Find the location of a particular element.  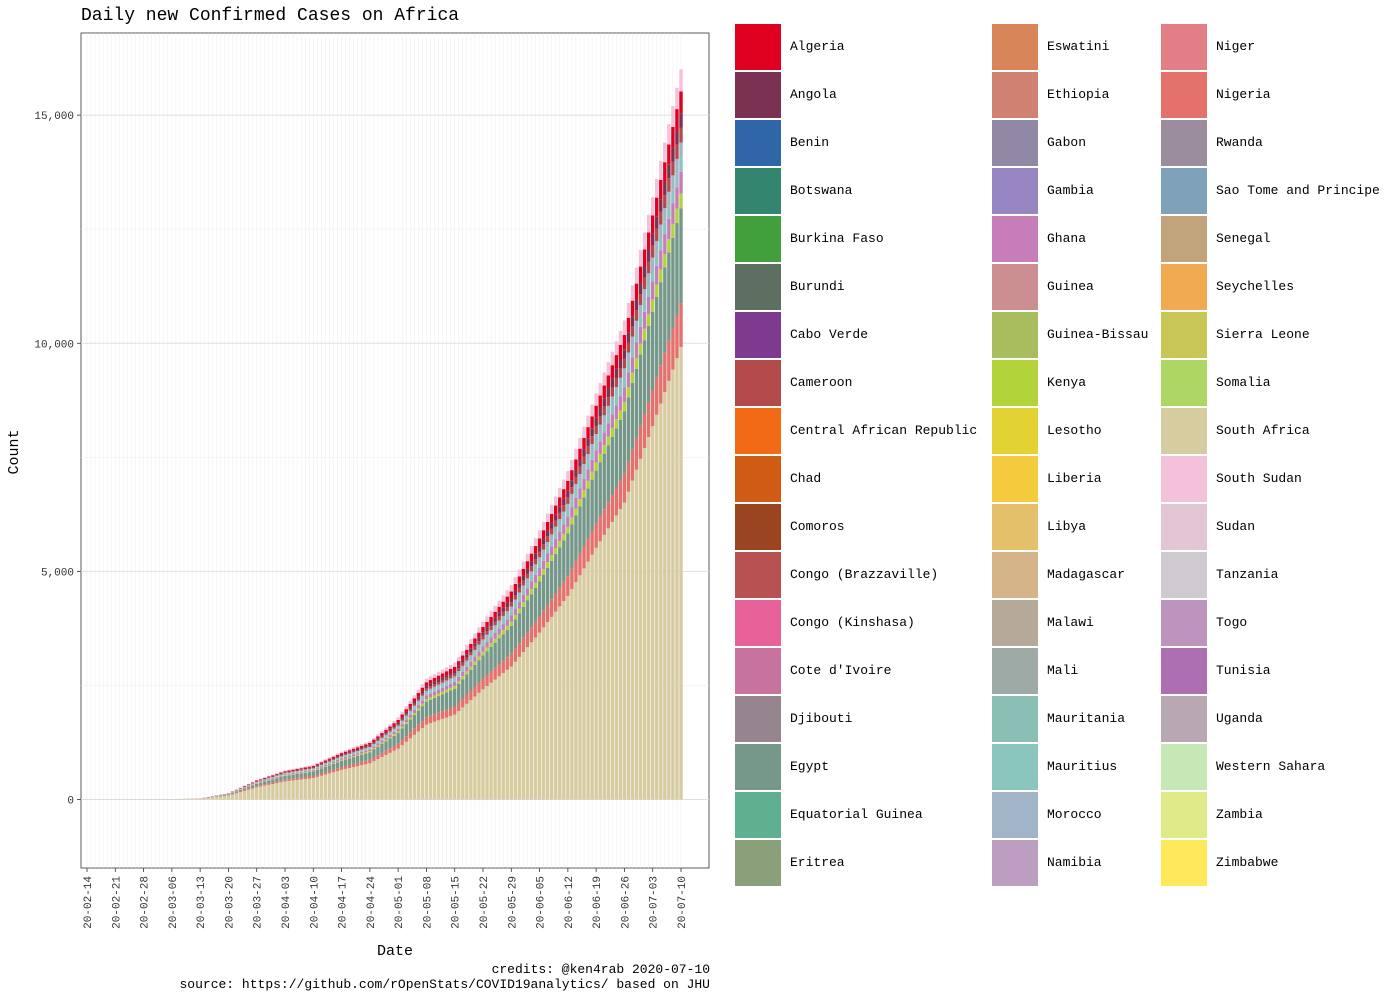

legend-label: Benin is located at coordinates (810, 142).